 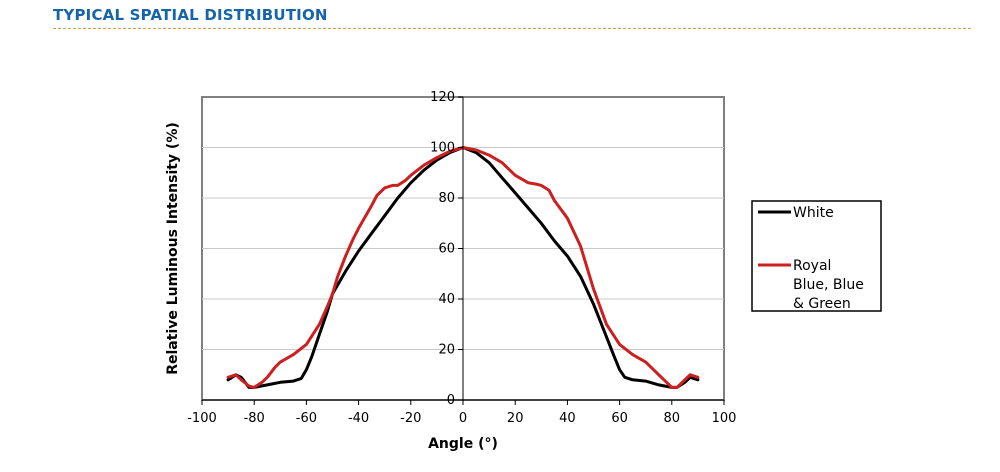 What do you see at coordinates (410, 418) in the screenshot?
I see `x-tick-label: -20` at bounding box center [410, 418].